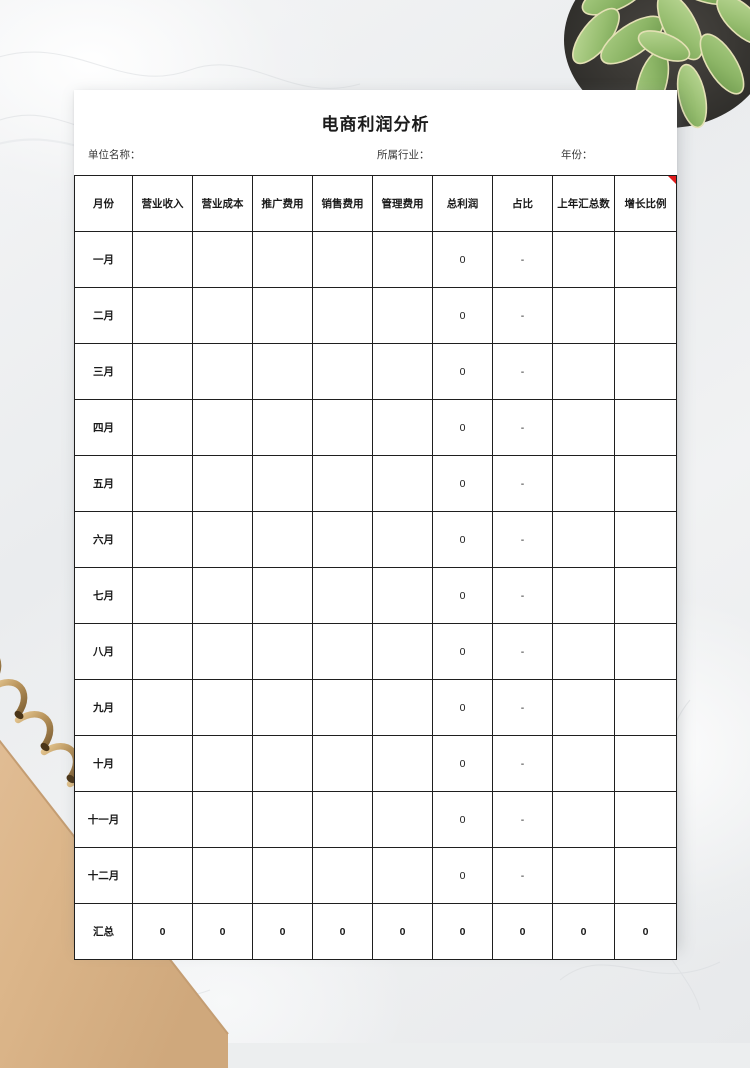 Image resolution: width=750 pixels, height=1068 pixels. Describe the element at coordinates (103, 315) in the screenshot. I see `month-cell: 二月` at that location.